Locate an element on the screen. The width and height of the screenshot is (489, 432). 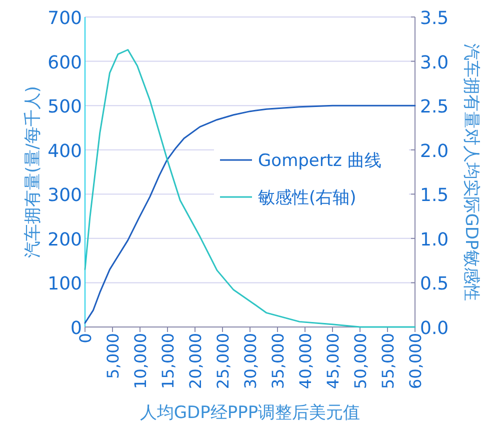
y-tick-label: 200 is located at coordinates (65, 239).